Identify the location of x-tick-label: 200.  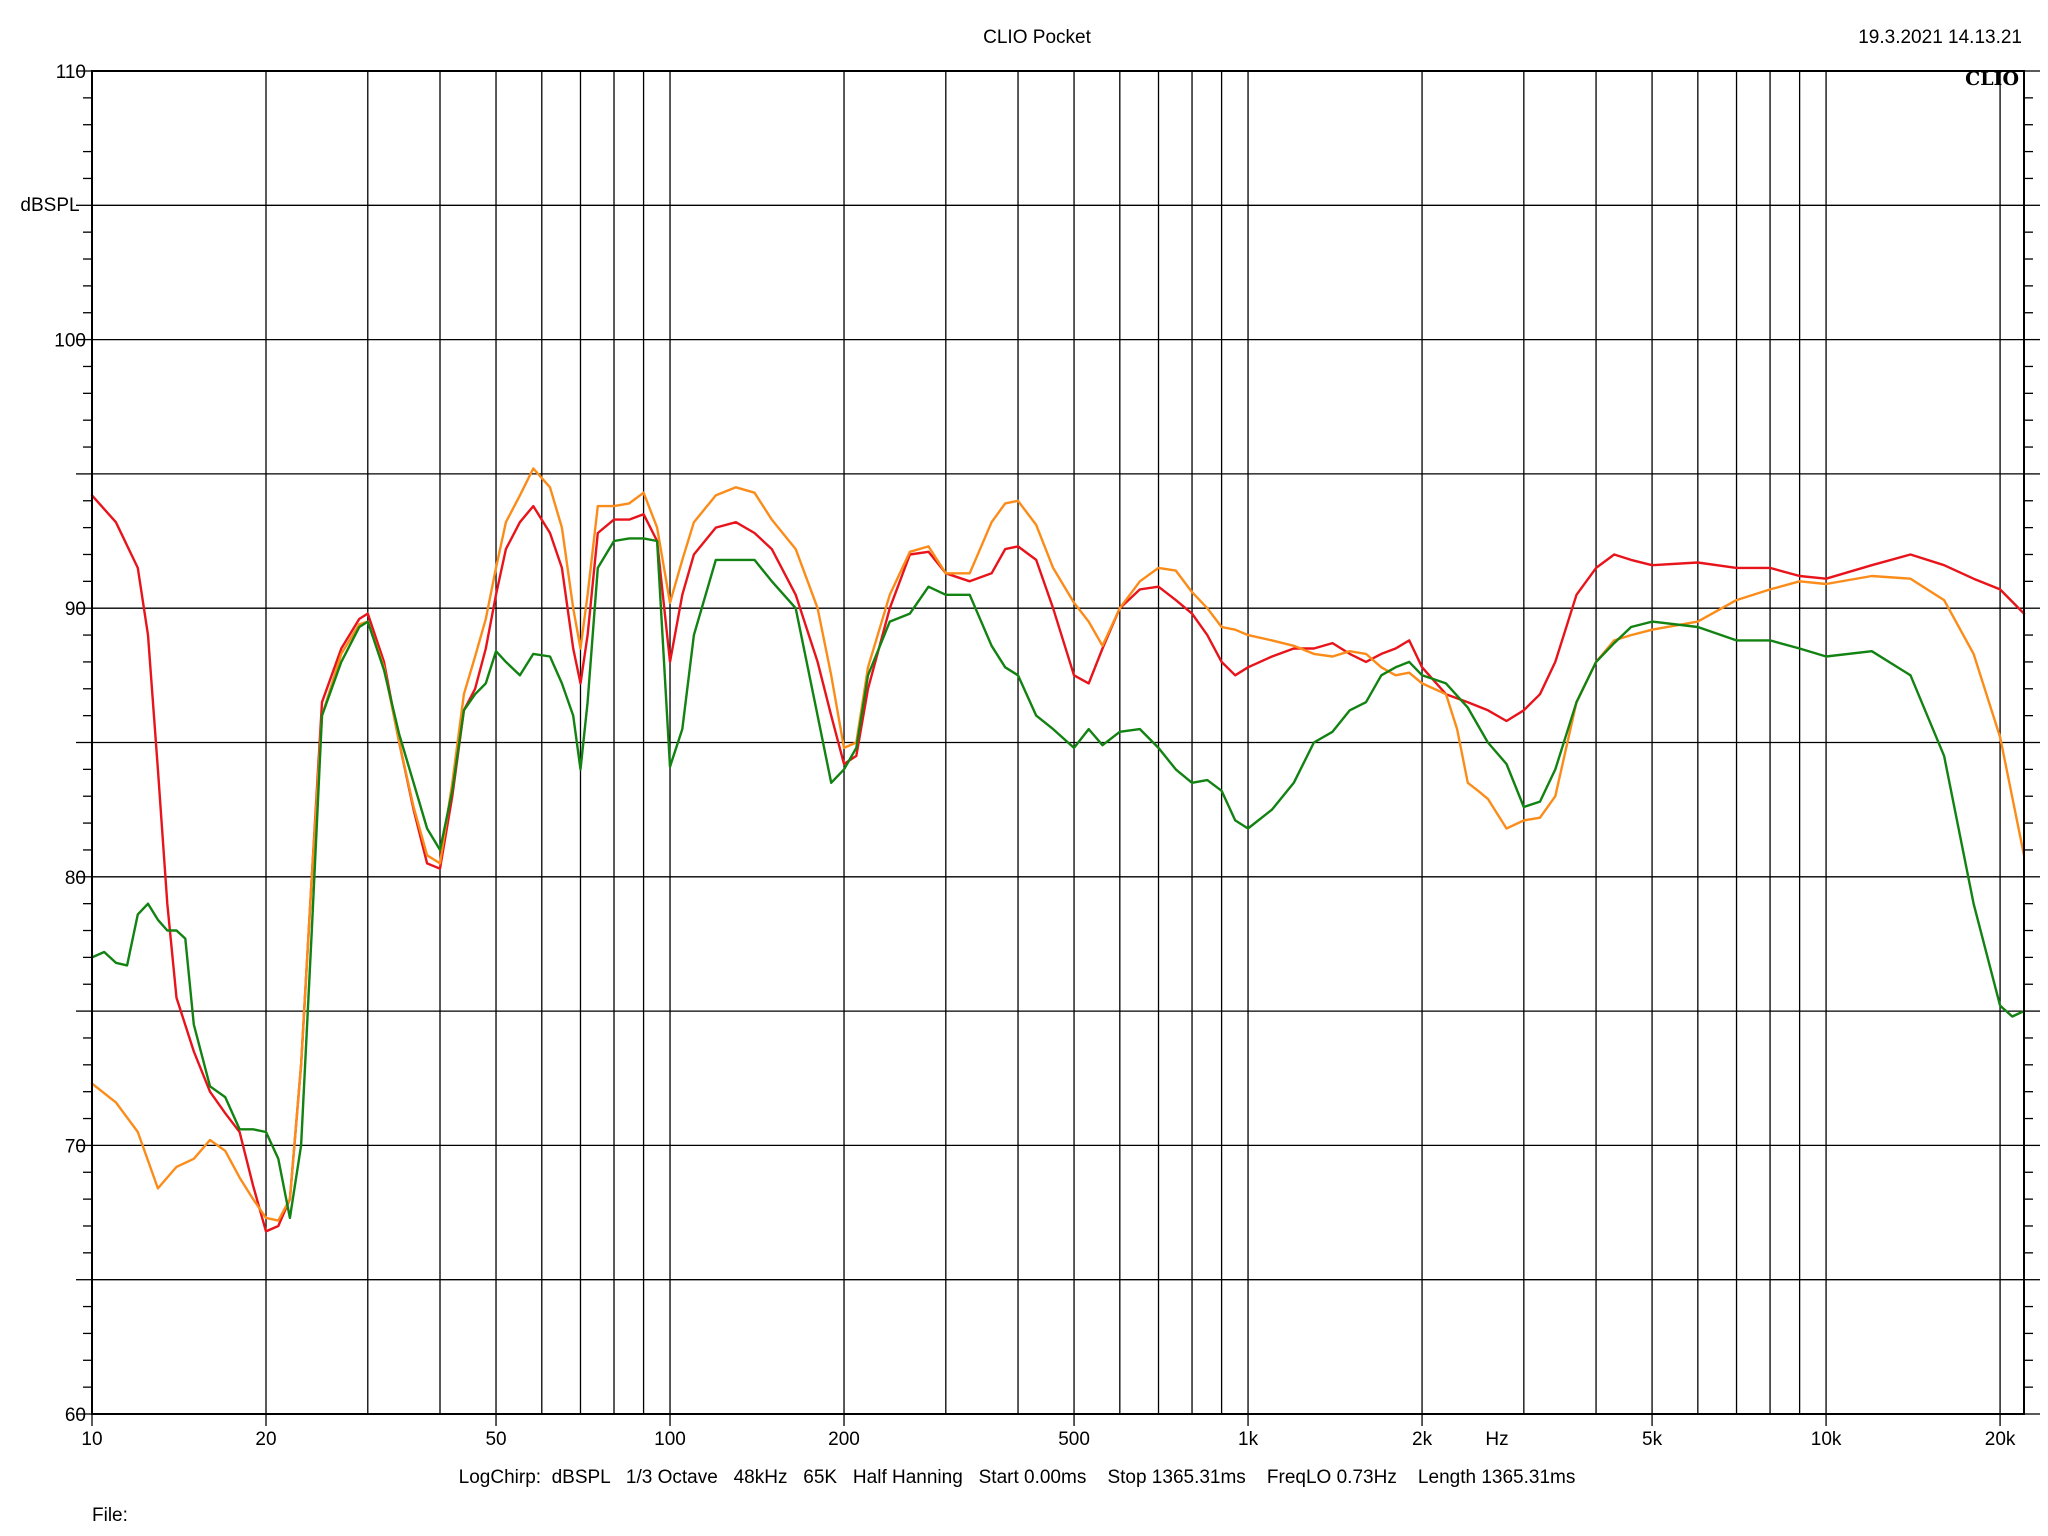
(844, 1439).